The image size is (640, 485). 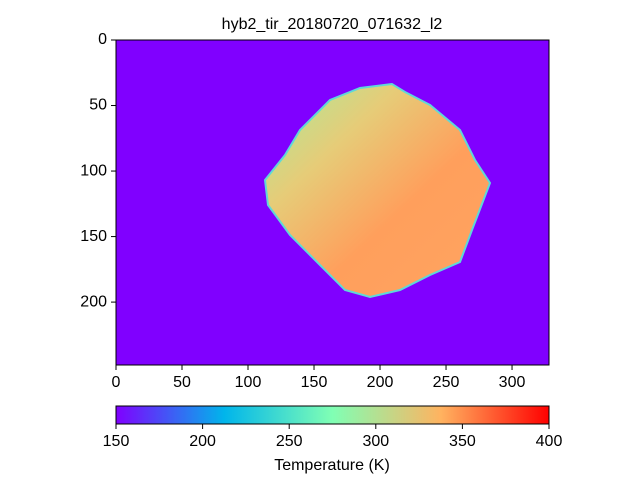 I want to click on y-tick-label: 50, so click(x=98, y=105).